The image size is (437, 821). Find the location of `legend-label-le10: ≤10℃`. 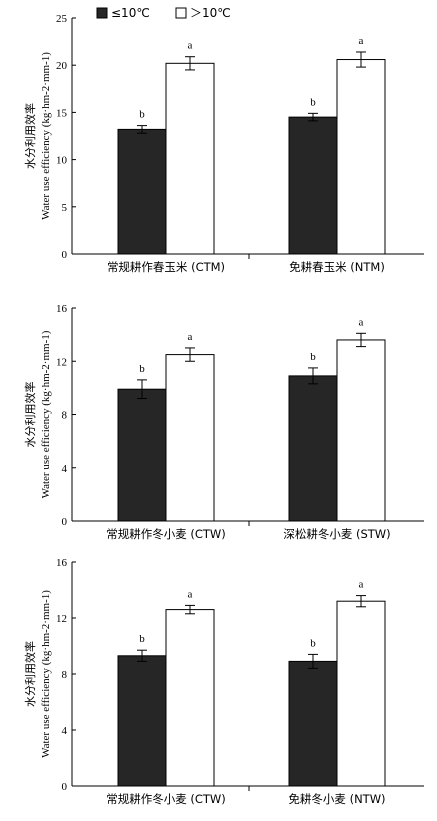

legend-label-le10: ≤10℃ is located at coordinates (130, 13).